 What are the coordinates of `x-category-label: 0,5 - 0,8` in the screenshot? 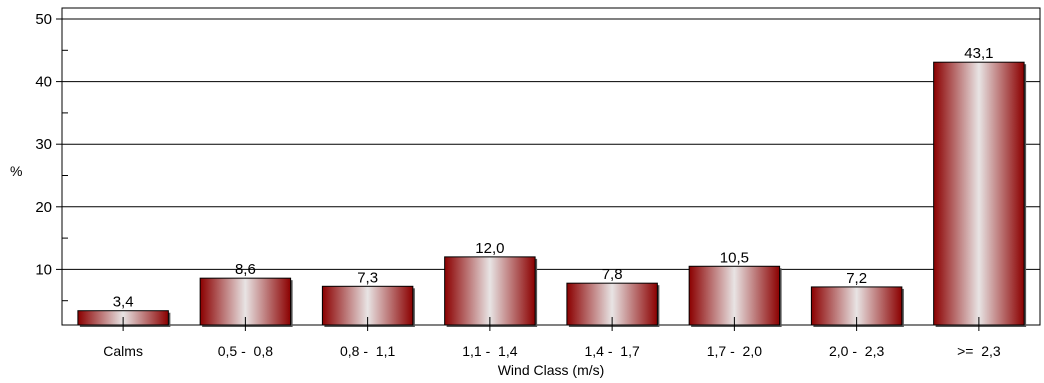 It's located at (245, 351).